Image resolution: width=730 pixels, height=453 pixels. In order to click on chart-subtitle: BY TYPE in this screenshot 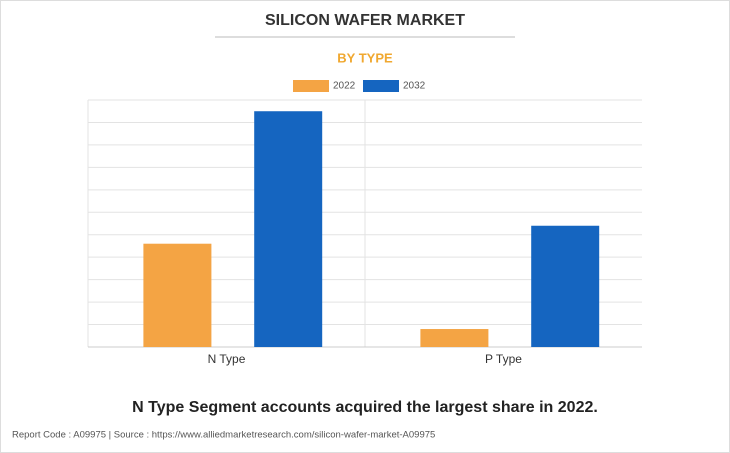, I will do `click(365, 57)`.